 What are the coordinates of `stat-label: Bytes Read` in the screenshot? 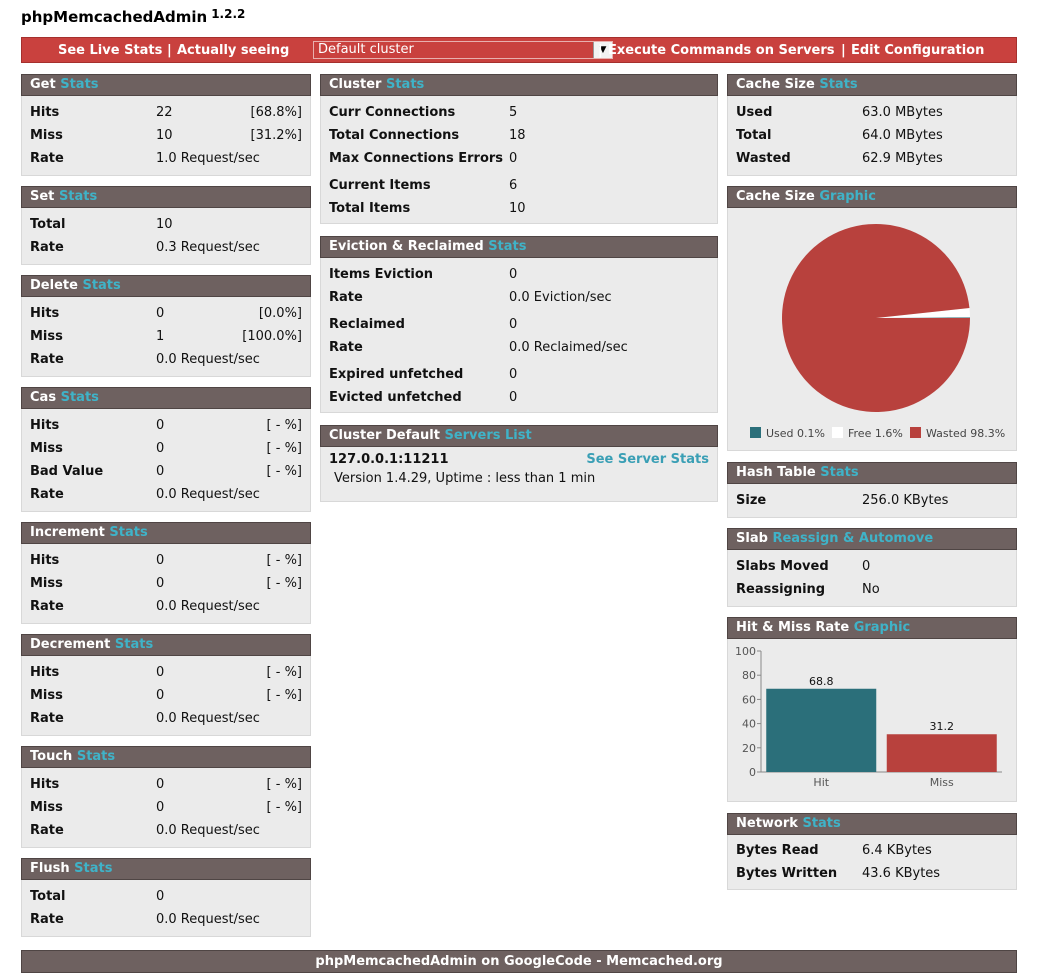 It's located at (777, 850).